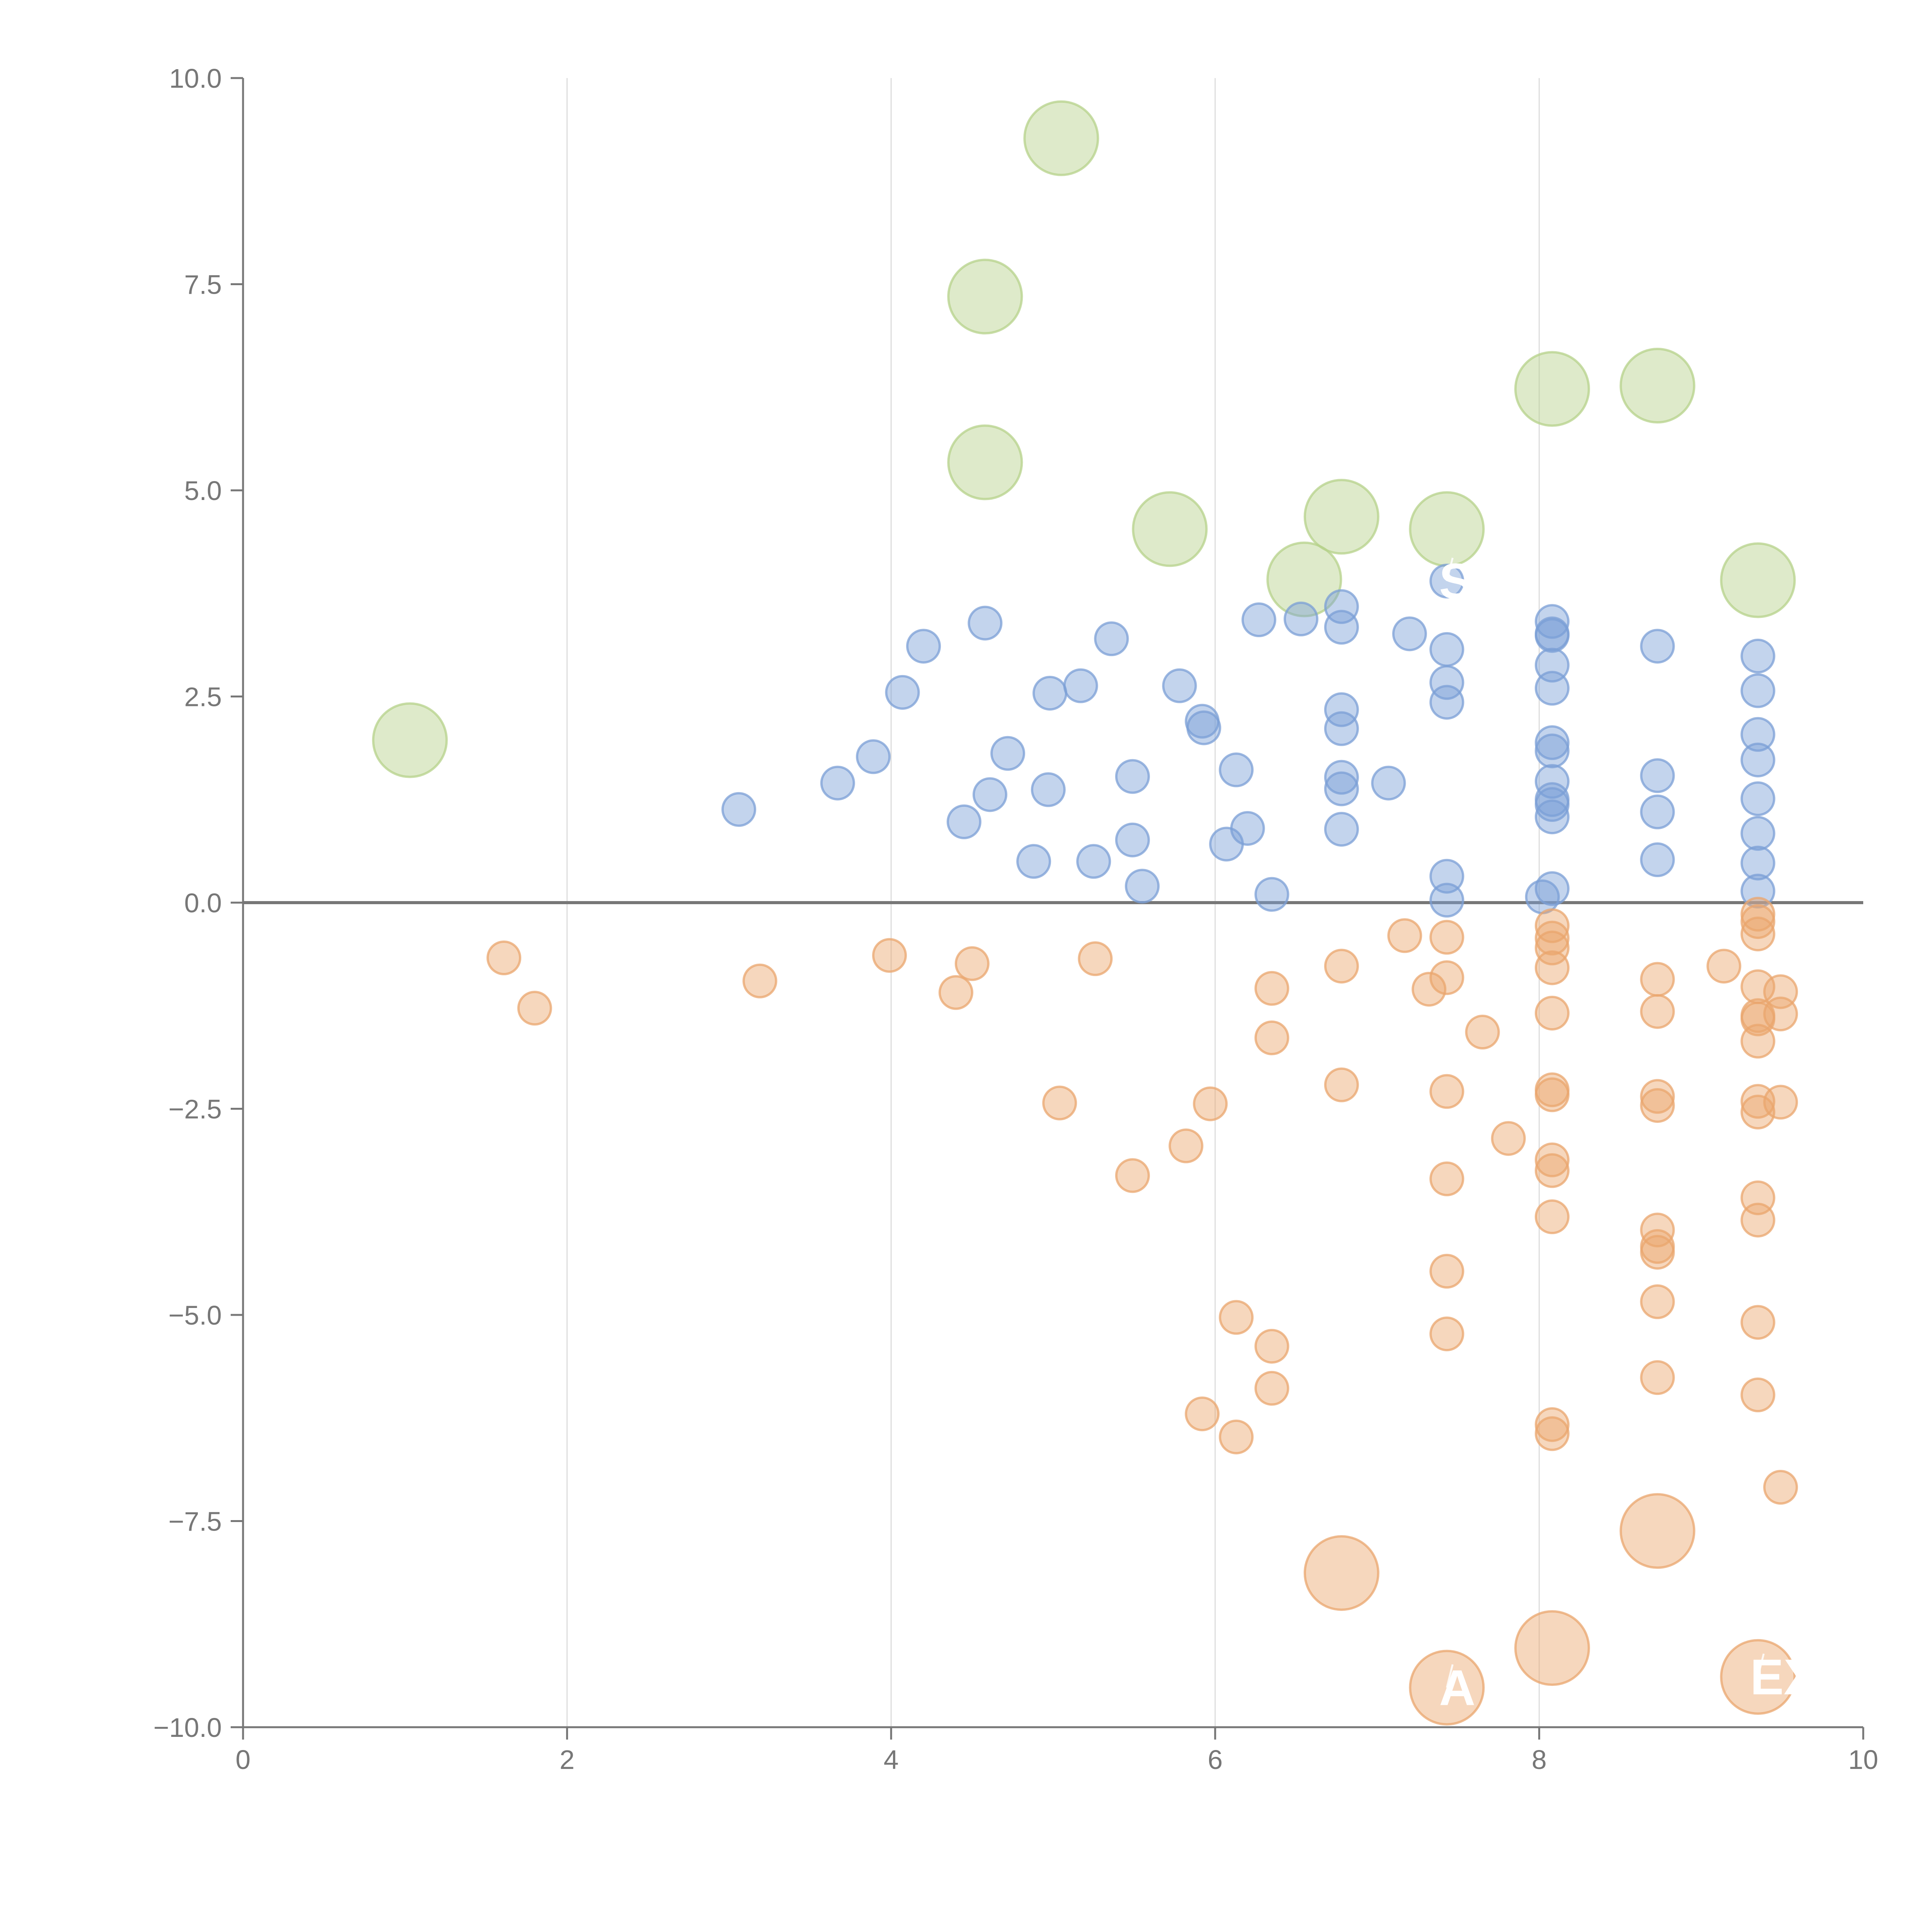 Image resolution: width=1932 pixels, height=1932 pixels. What do you see at coordinates (195, 1109) in the screenshot?
I see `y-tick-label: −2.5` at bounding box center [195, 1109].